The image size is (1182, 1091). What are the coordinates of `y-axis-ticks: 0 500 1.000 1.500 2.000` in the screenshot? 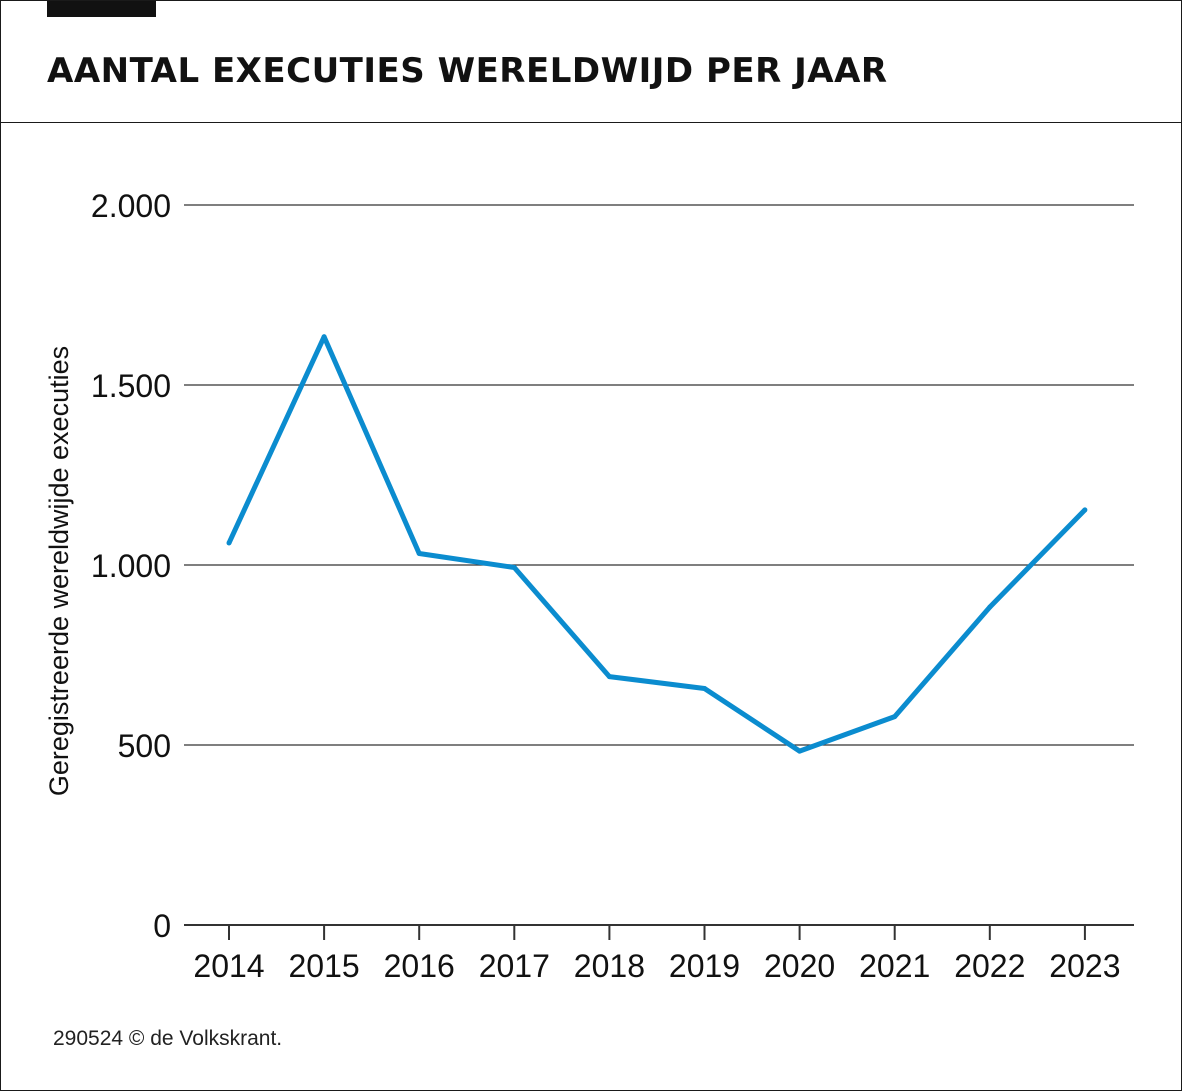 It's located at (131, 566).